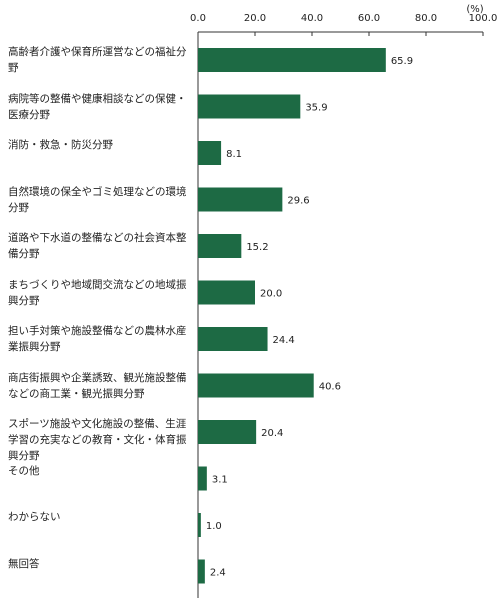 The width and height of the screenshot is (500, 604). What do you see at coordinates (402, 61) in the screenshot?
I see `value-label: 65.9` at bounding box center [402, 61].